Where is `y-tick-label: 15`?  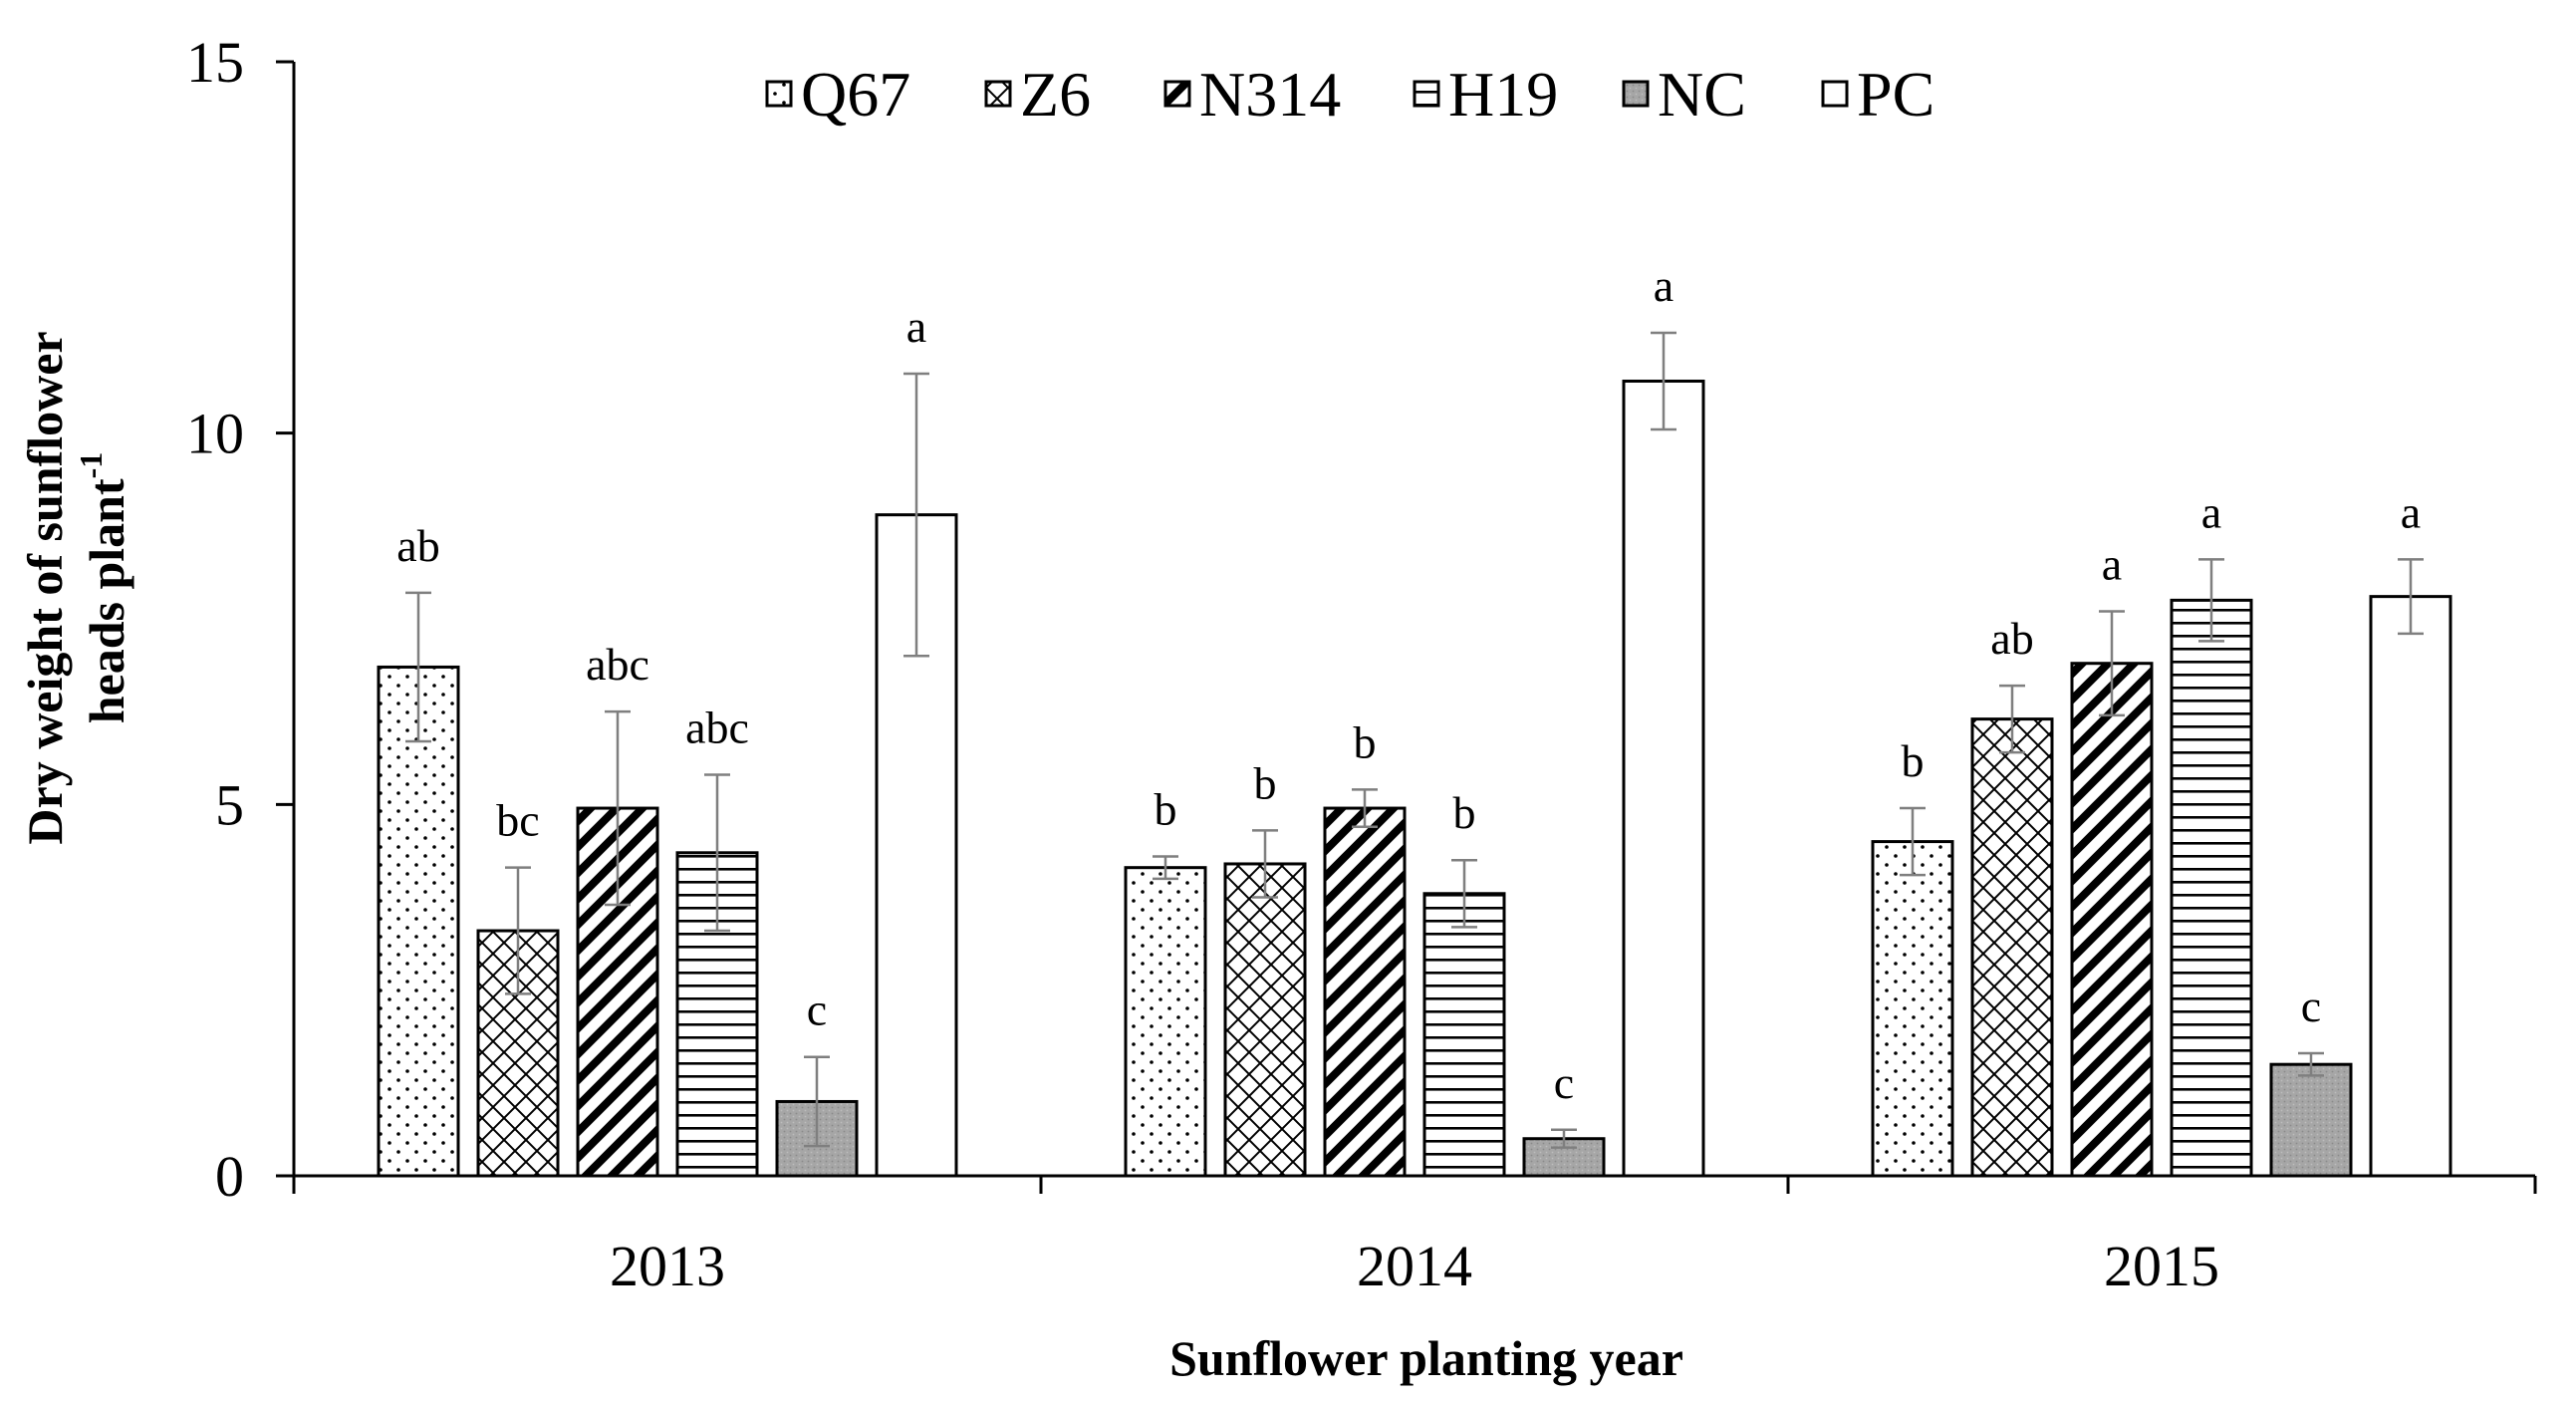 y-tick-label: 15 is located at coordinates (215, 63).